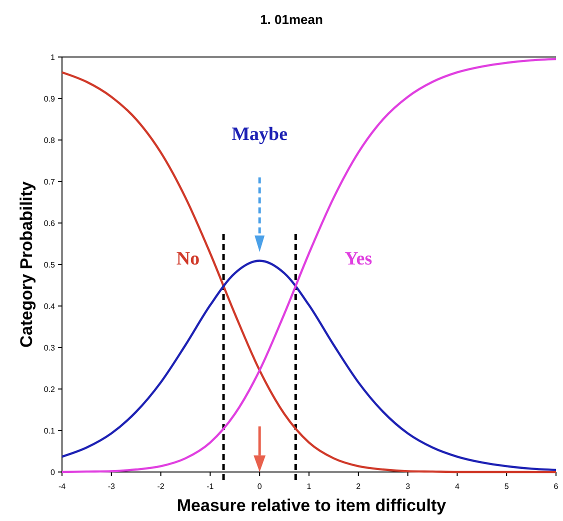  Describe the element at coordinates (556, 486) in the screenshot. I see `x-tick-label: 6` at that location.